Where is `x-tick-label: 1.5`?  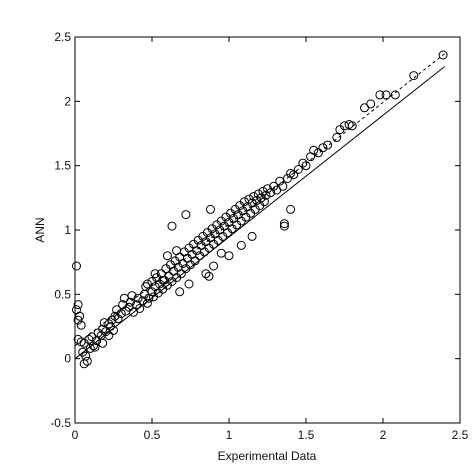
x-tick-label: 1.5 is located at coordinates (306, 435).